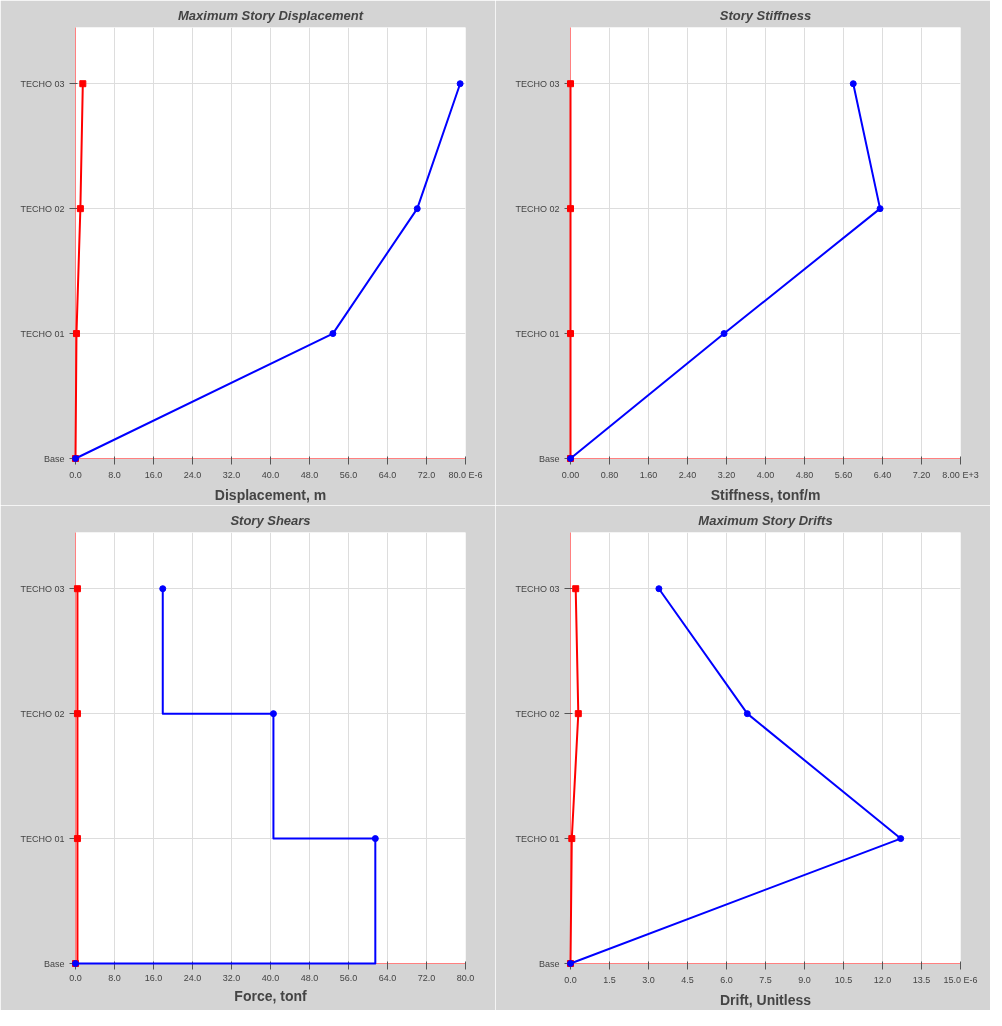 This screenshot has height=1026, width=1002. I want to click on chart-title: Maximum Story Displacement, so click(271, 15).